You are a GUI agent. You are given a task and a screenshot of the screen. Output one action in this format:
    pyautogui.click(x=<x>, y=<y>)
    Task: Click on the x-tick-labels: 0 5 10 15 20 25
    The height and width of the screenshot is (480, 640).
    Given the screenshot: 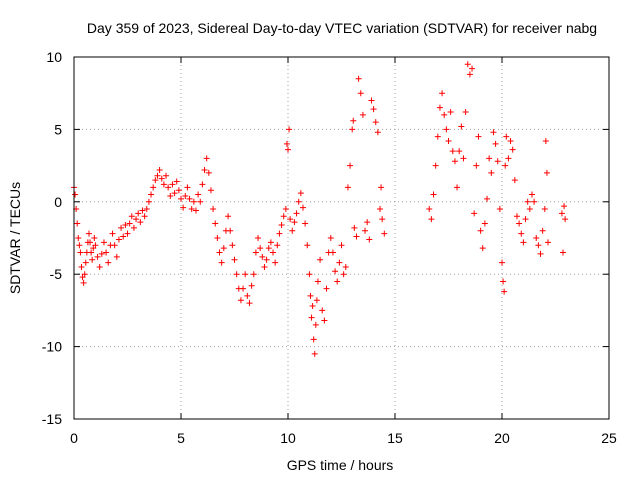 What is the action you would take?
    pyautogui.click(x=343, y=438)
    